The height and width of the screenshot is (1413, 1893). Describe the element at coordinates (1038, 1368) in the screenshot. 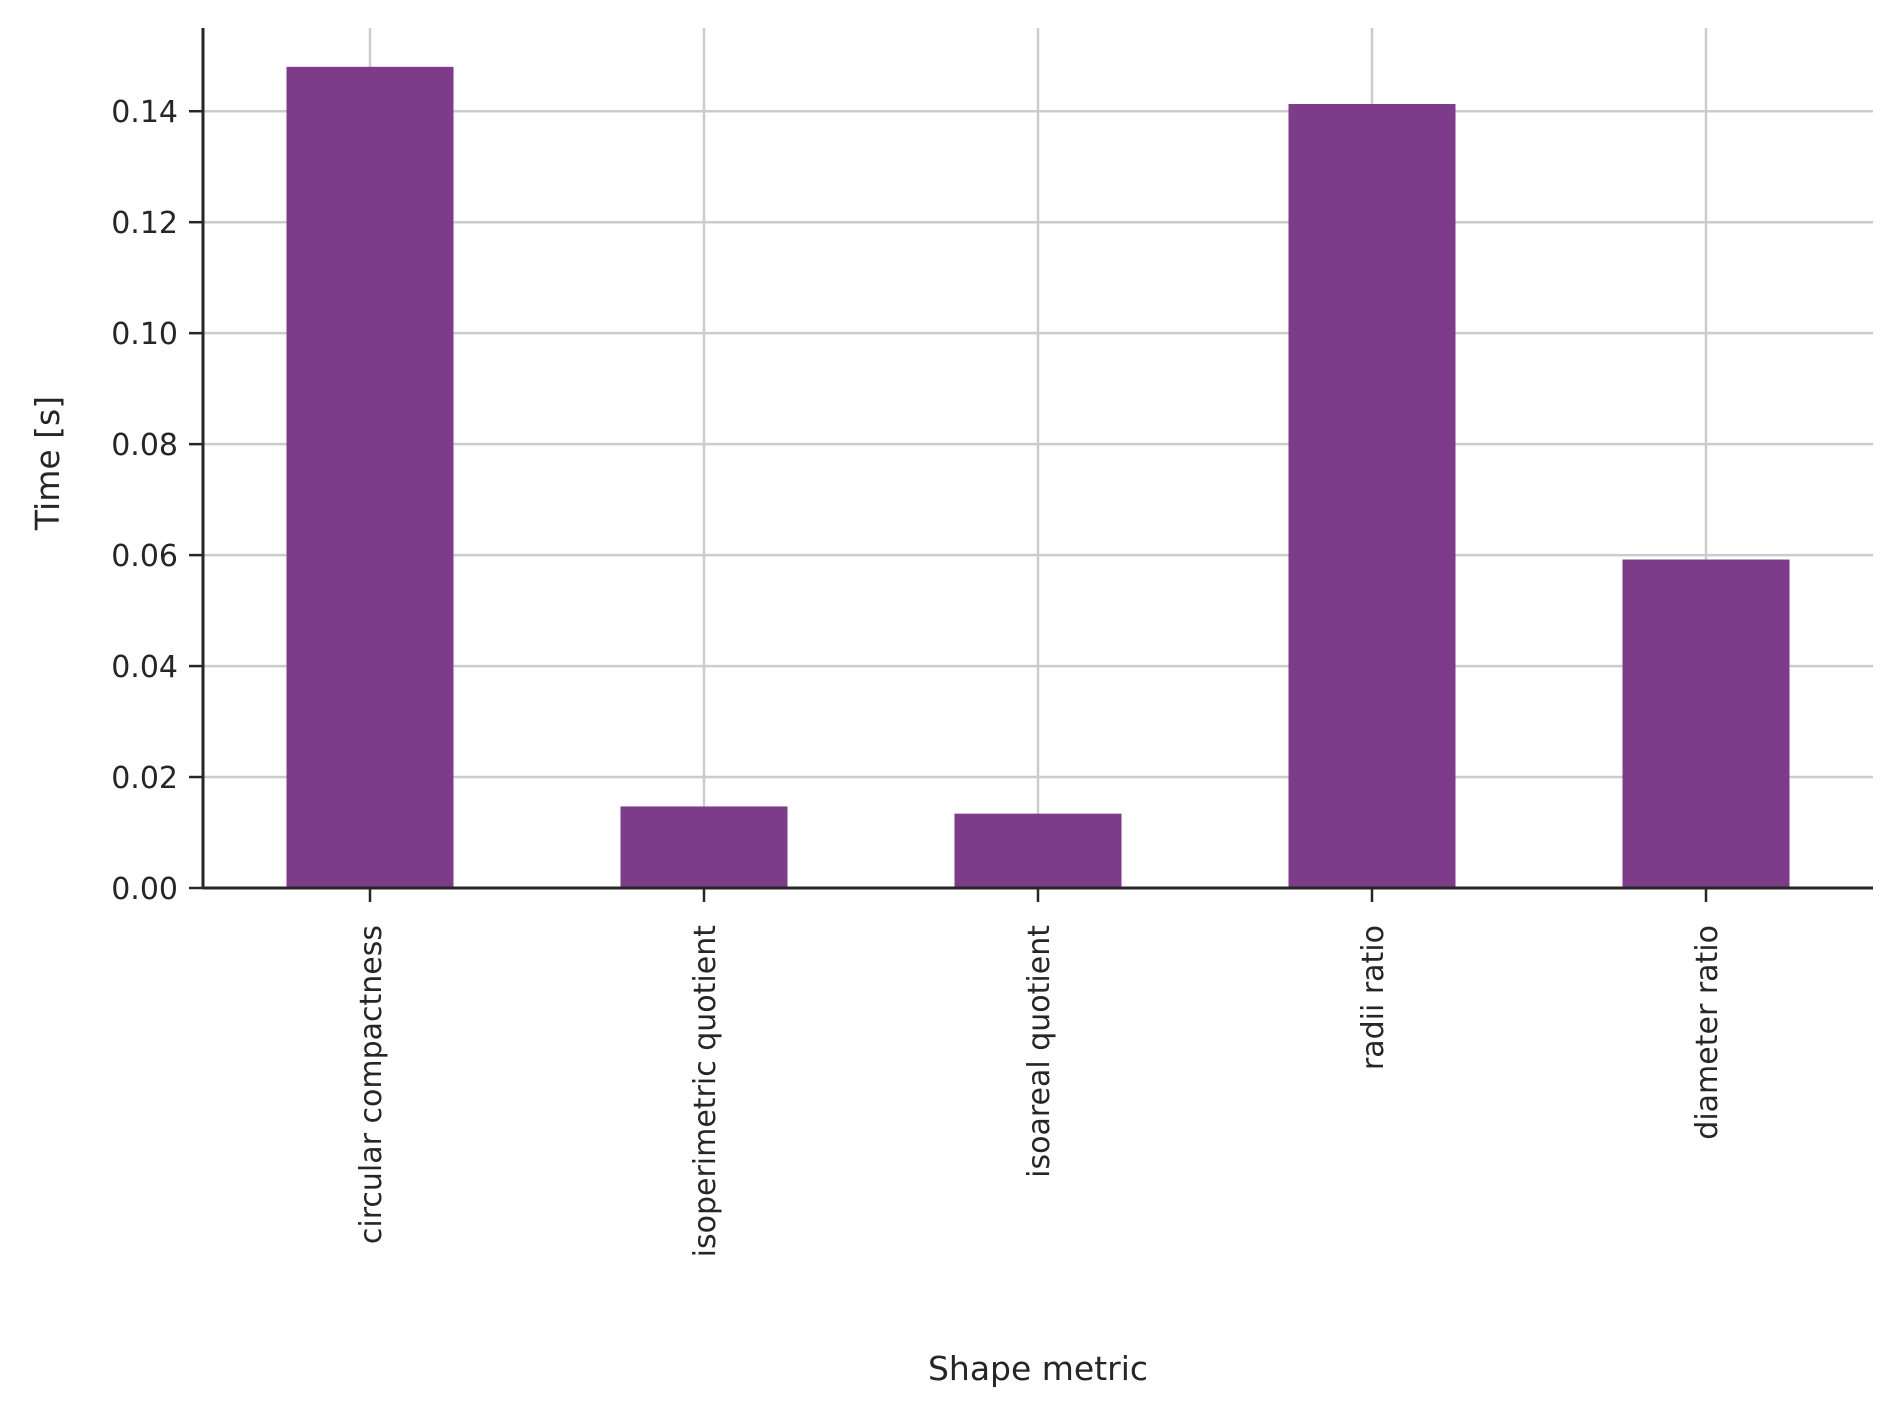

I see `x-axis-title: Shape metric` at that location.